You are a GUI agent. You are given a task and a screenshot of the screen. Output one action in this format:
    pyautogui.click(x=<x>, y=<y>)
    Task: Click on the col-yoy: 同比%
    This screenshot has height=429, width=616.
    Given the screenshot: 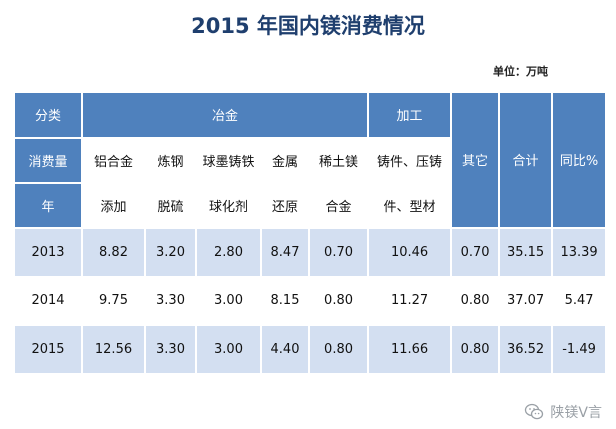 What is the action you would take?
    pyautogui.click(x=579, y=160)
    